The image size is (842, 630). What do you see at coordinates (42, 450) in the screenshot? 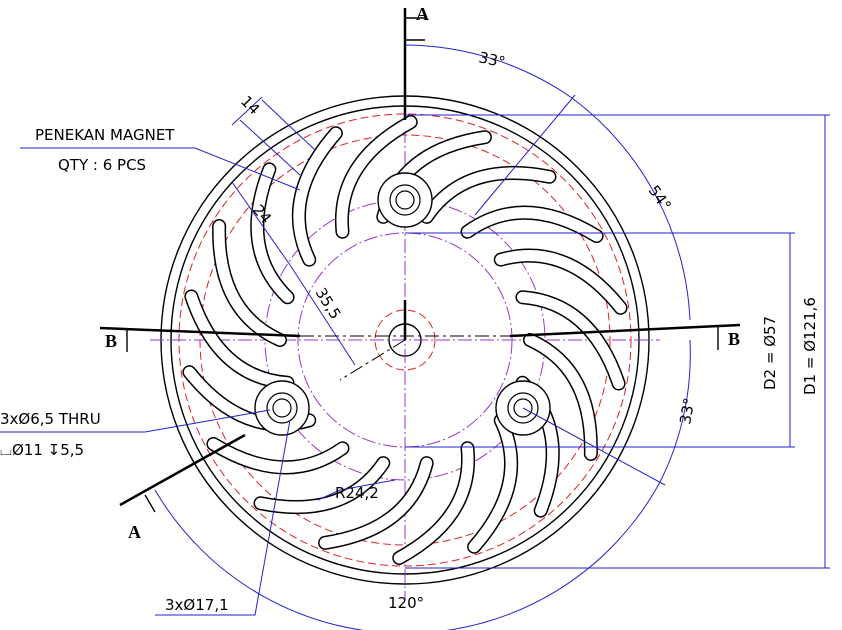
I see `hole-note: ⌴Ø11 ↧5,5` at bounding box center [42, 450].